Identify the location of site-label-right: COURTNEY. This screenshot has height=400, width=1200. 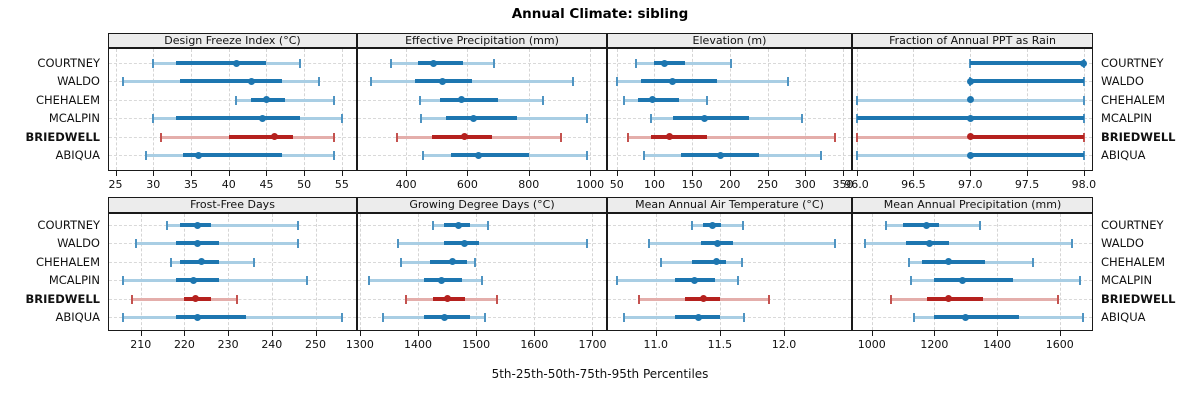
(1132, 63).